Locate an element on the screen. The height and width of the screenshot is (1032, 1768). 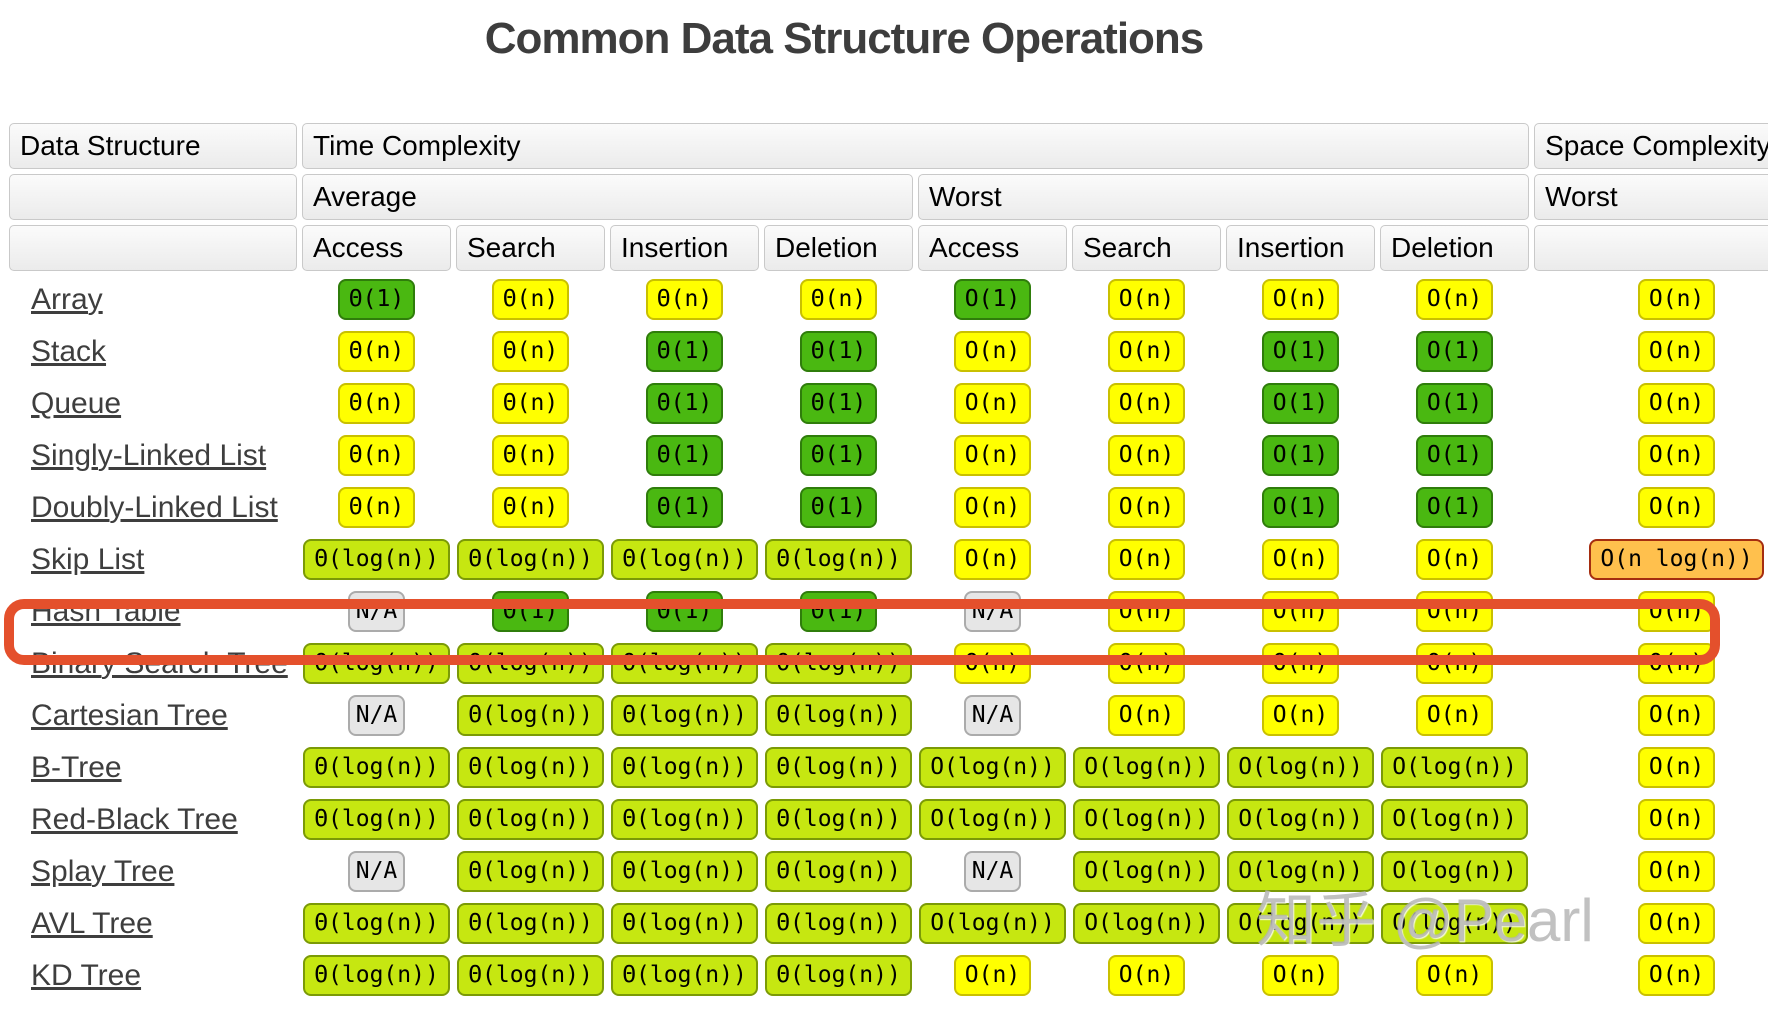
page-title: Common Data Structure Operations is located at coordinates (844, 38).